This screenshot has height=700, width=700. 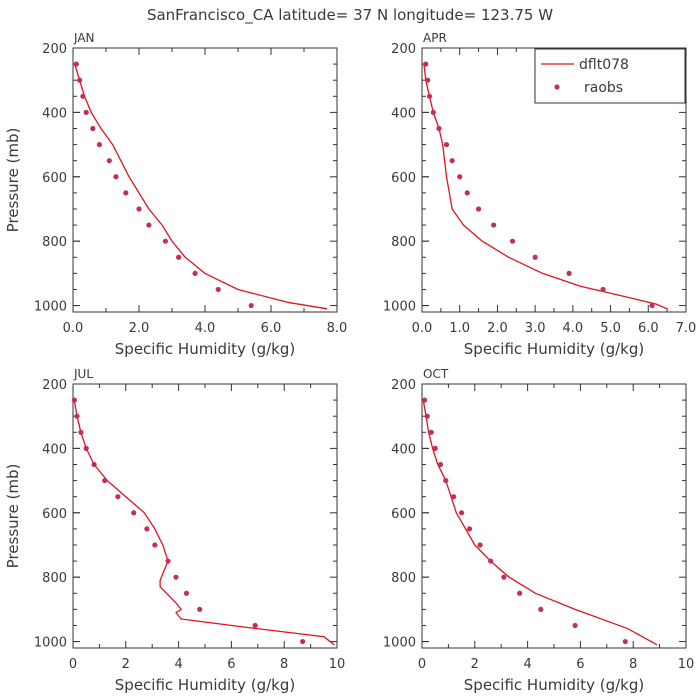 I want to click on x-tick-label: 7.0, so click(x=686, y=328).